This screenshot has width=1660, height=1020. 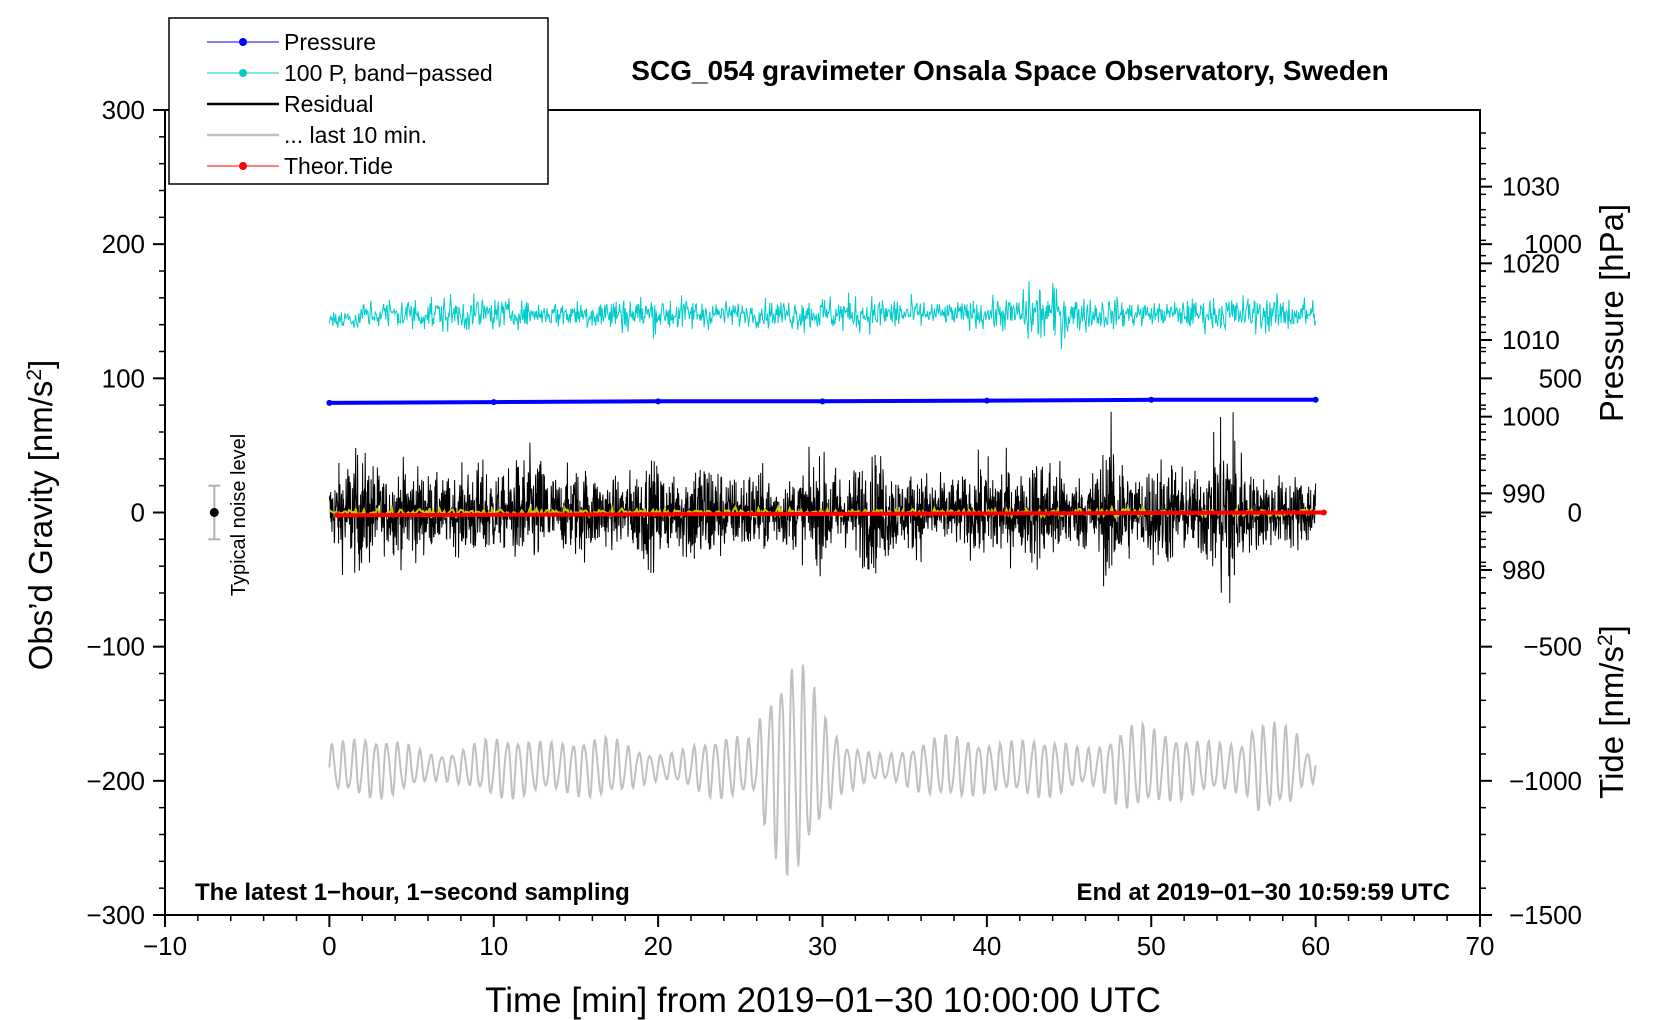 I want to click on legend-label: Theor.Tide, so click(x=338, y=166).